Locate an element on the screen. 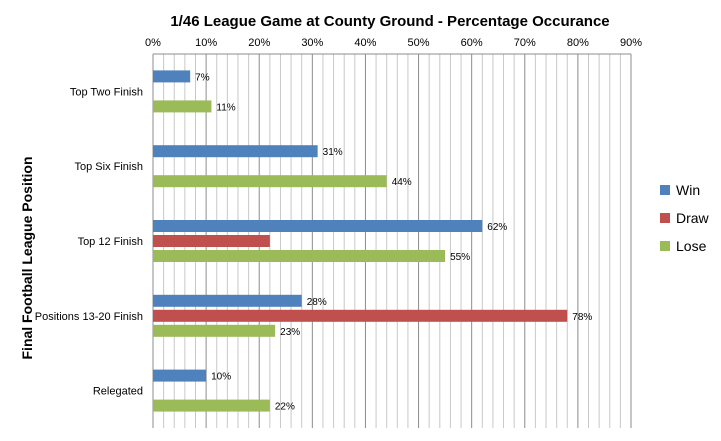 Image resolution: width=721 pixels, height=441 pixels. category-label: Top 12 Finish is located at coordinates (110, 242).